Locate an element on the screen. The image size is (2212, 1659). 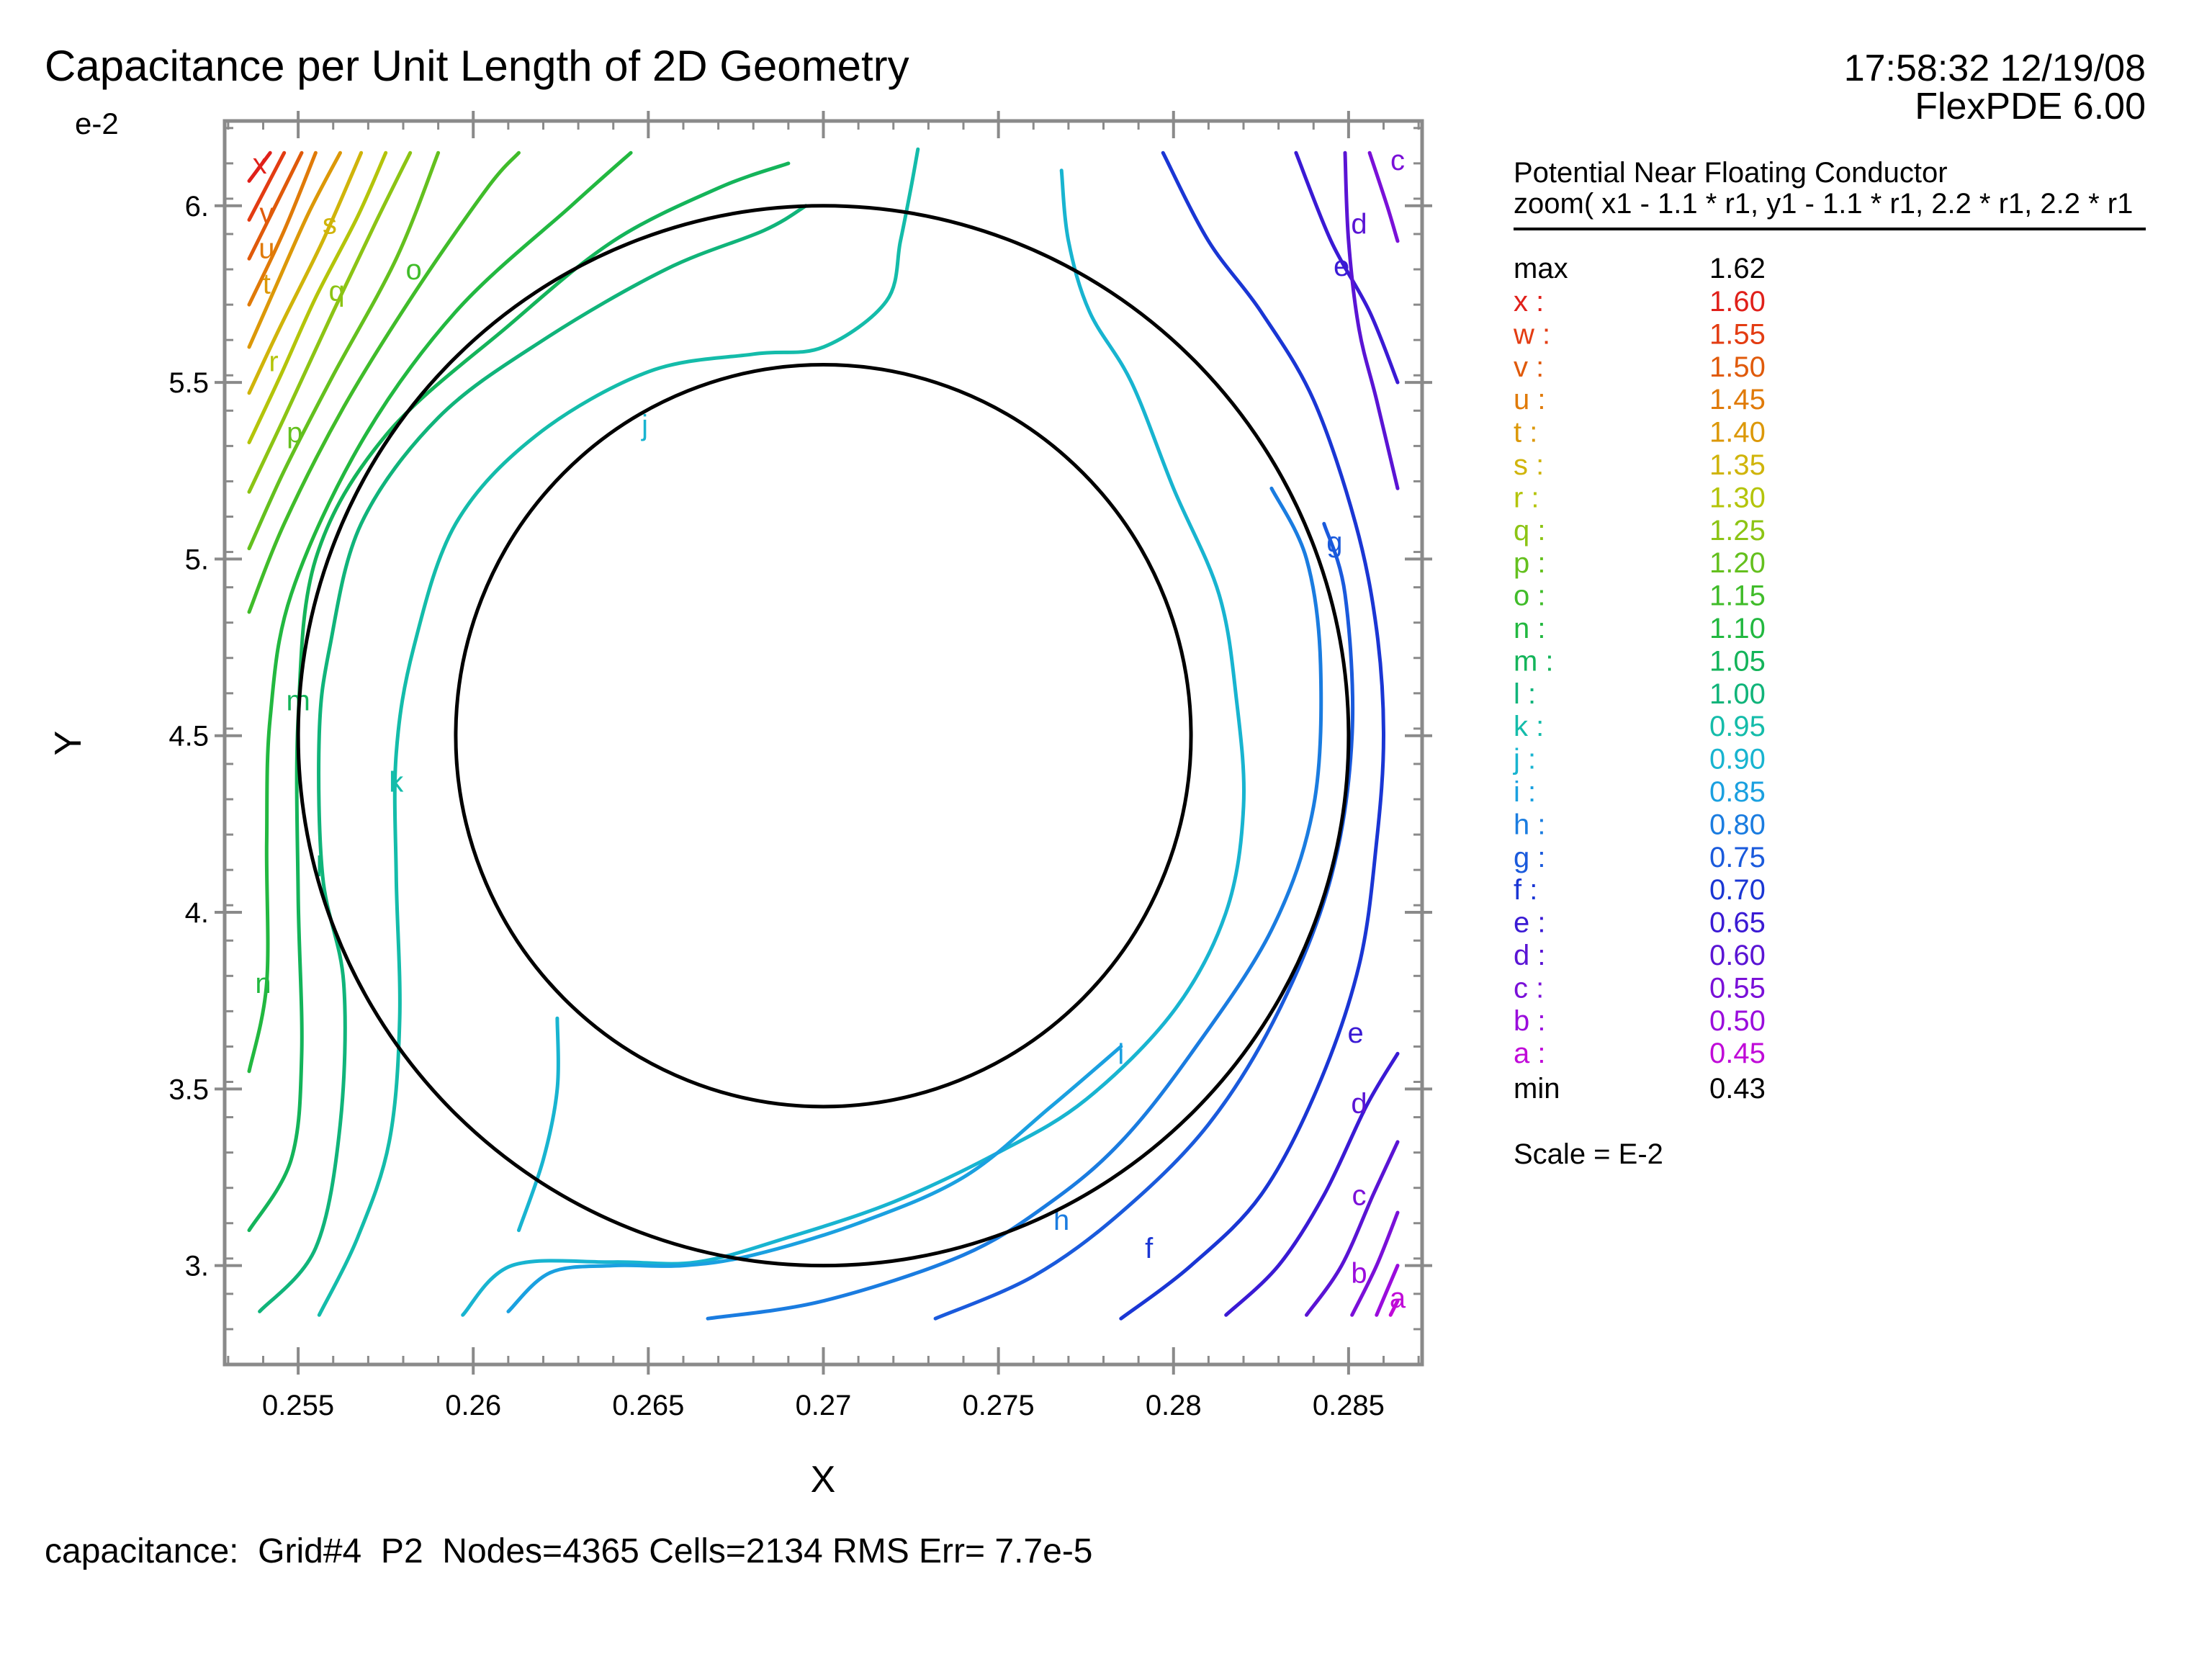
y-tick-label: 6. is located at coordinates (197, 206).